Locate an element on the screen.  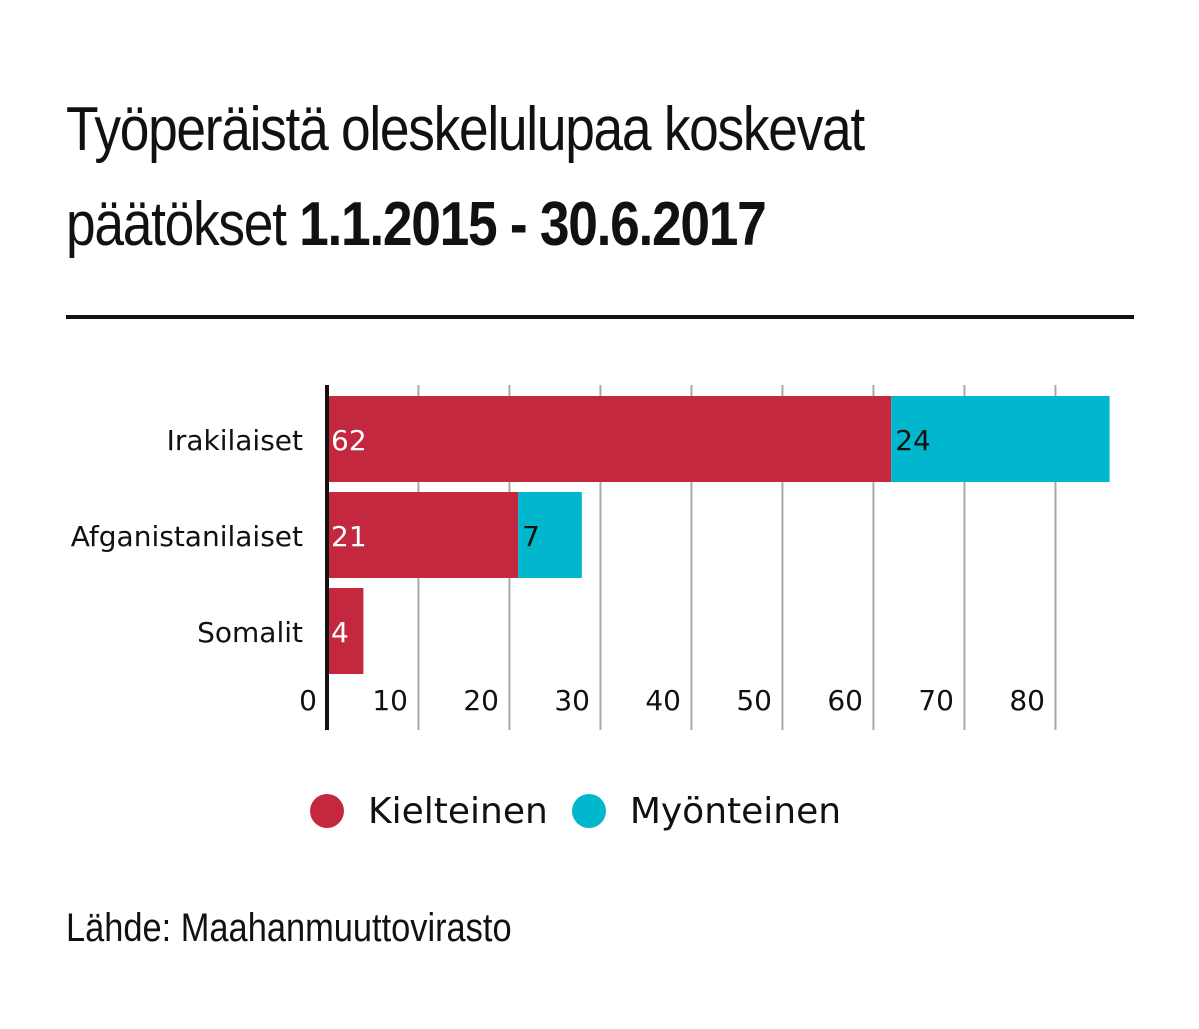
category-label-afganistanilaiset: Afganistanilaiset is located at coordinates (187, 536).